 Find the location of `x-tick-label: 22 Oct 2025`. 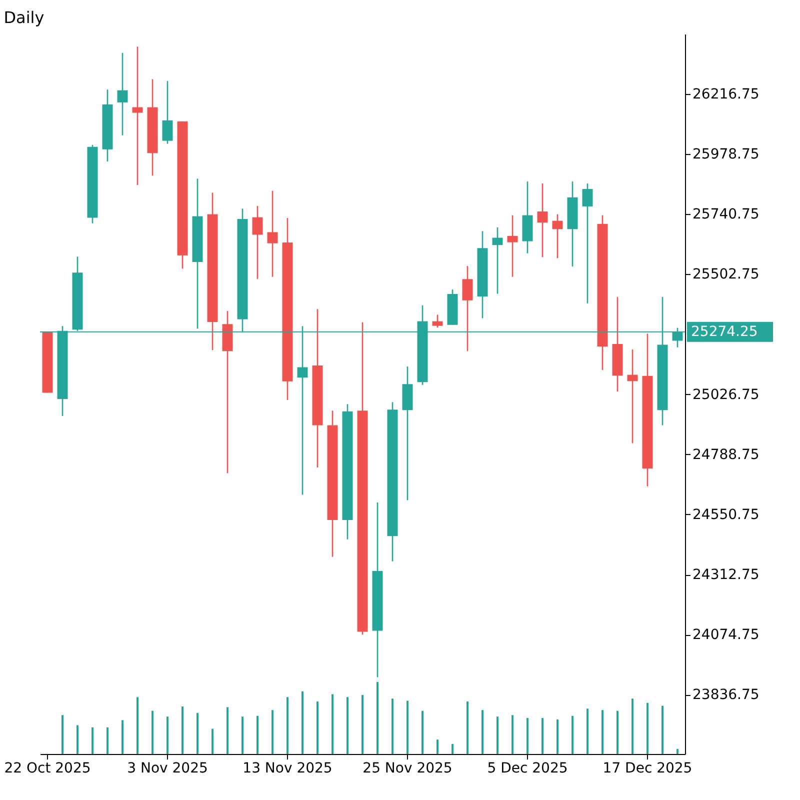

x-tick-label: 22 Oct 2025 is located at coordinates (47, 768).